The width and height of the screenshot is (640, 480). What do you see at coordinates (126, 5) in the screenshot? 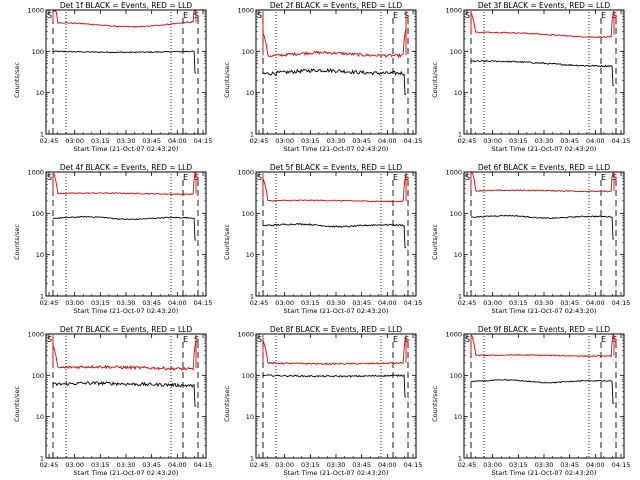
I see `panel-title: Det 1f BLACK = Events, RED = LLD` at bounding box center [126, 5].